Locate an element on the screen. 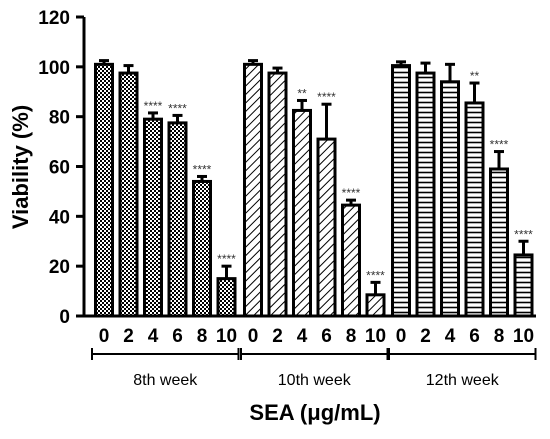 The width and height of the screenshot is (550, 439). group-label: 12th week is located at coordinates (463, 380).